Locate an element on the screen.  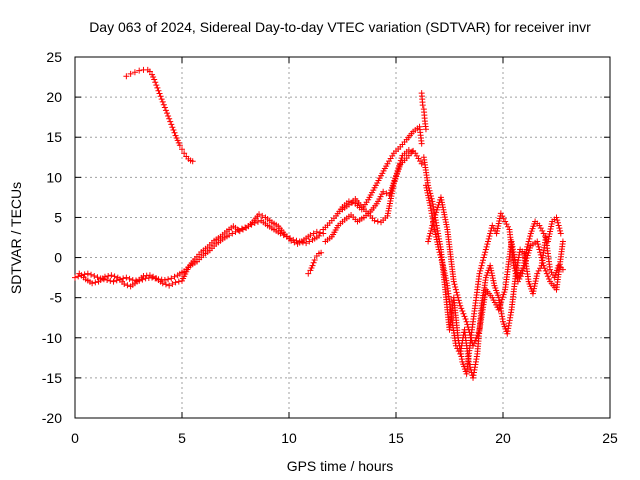
y-tick-label: 0 is located at coordinates (58, 258).